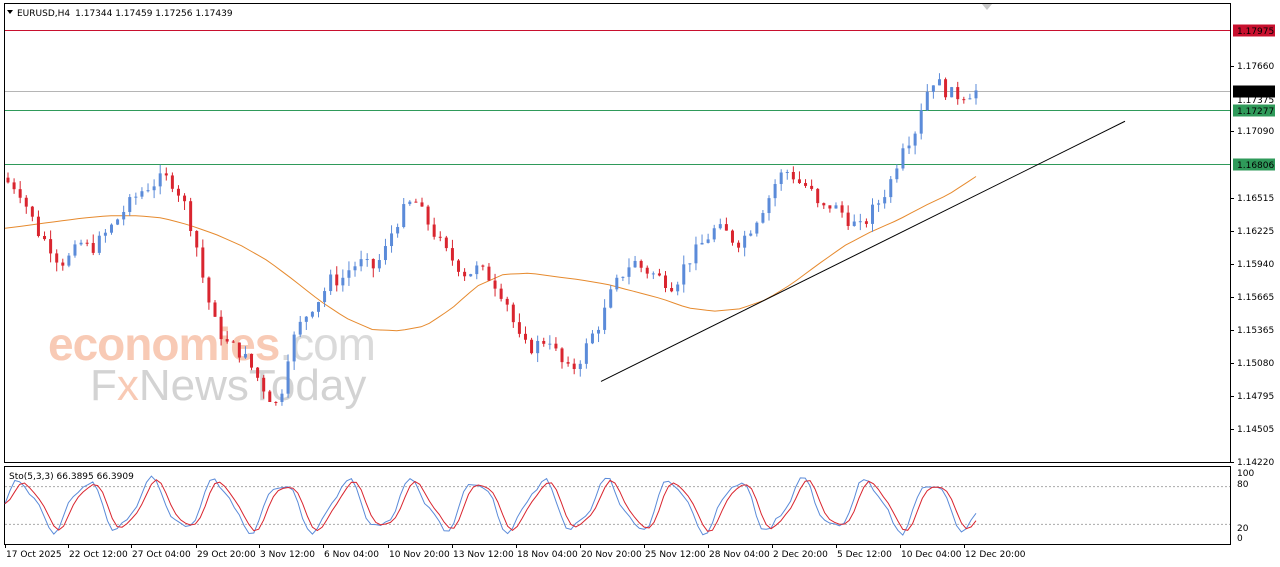  I want to click on x-tick-label: 13 Nov 12:00, so click(483, 555).